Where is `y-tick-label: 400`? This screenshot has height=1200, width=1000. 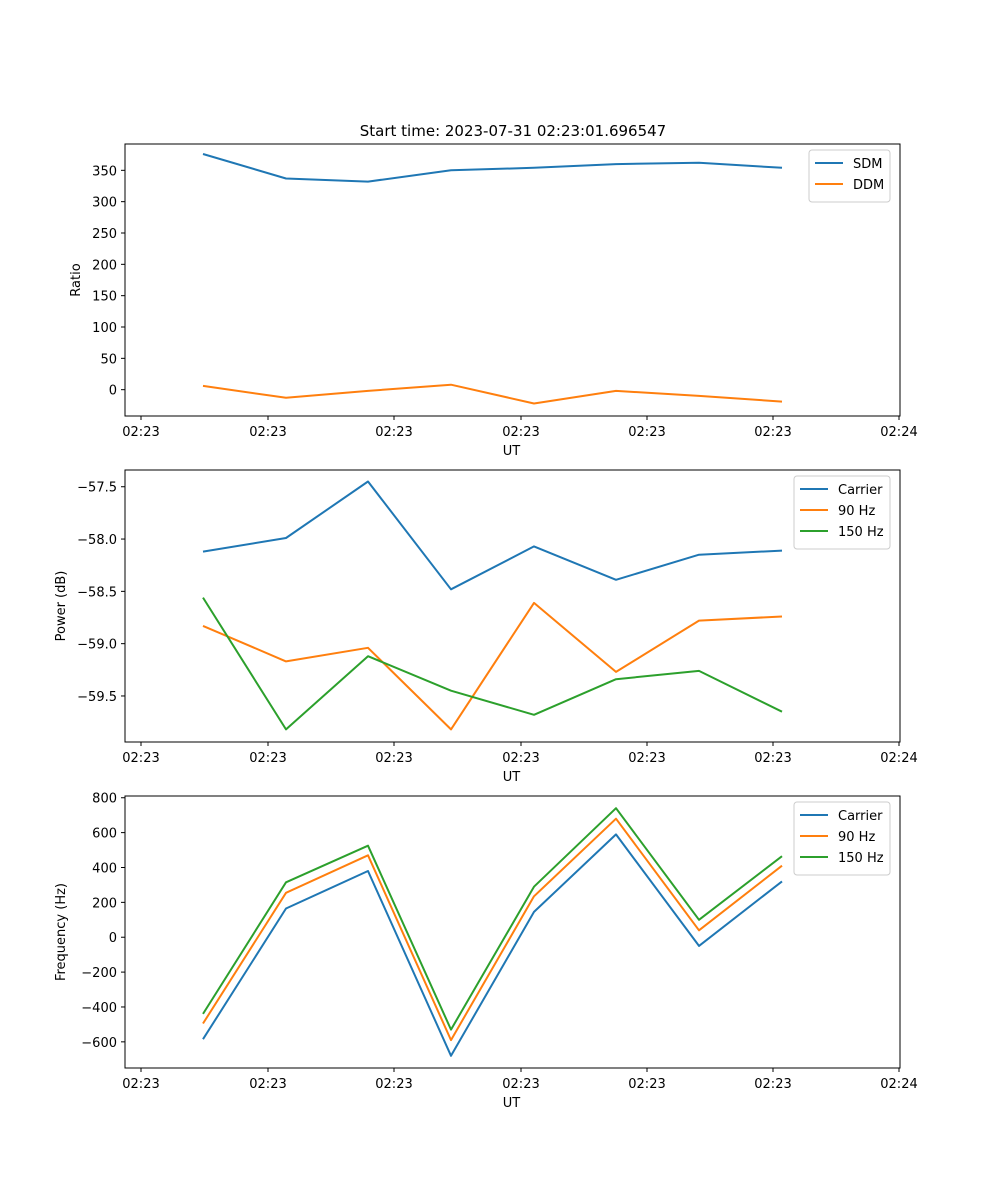 y-tick-label: 400 is located at coordinates (104, 868).